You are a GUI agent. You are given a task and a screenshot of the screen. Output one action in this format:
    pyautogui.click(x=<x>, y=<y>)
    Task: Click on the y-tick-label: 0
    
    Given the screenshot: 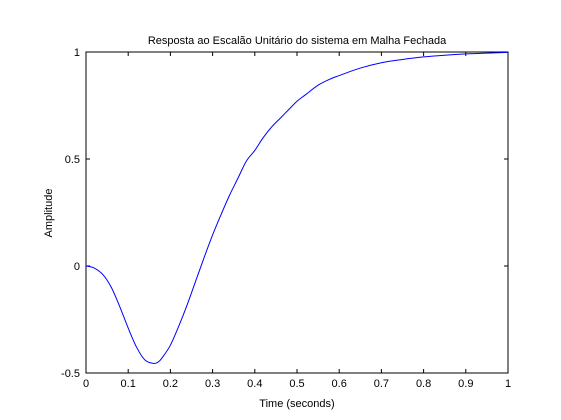 What is the action you would take?
    pyautogui.click(x=77, y=267)
    